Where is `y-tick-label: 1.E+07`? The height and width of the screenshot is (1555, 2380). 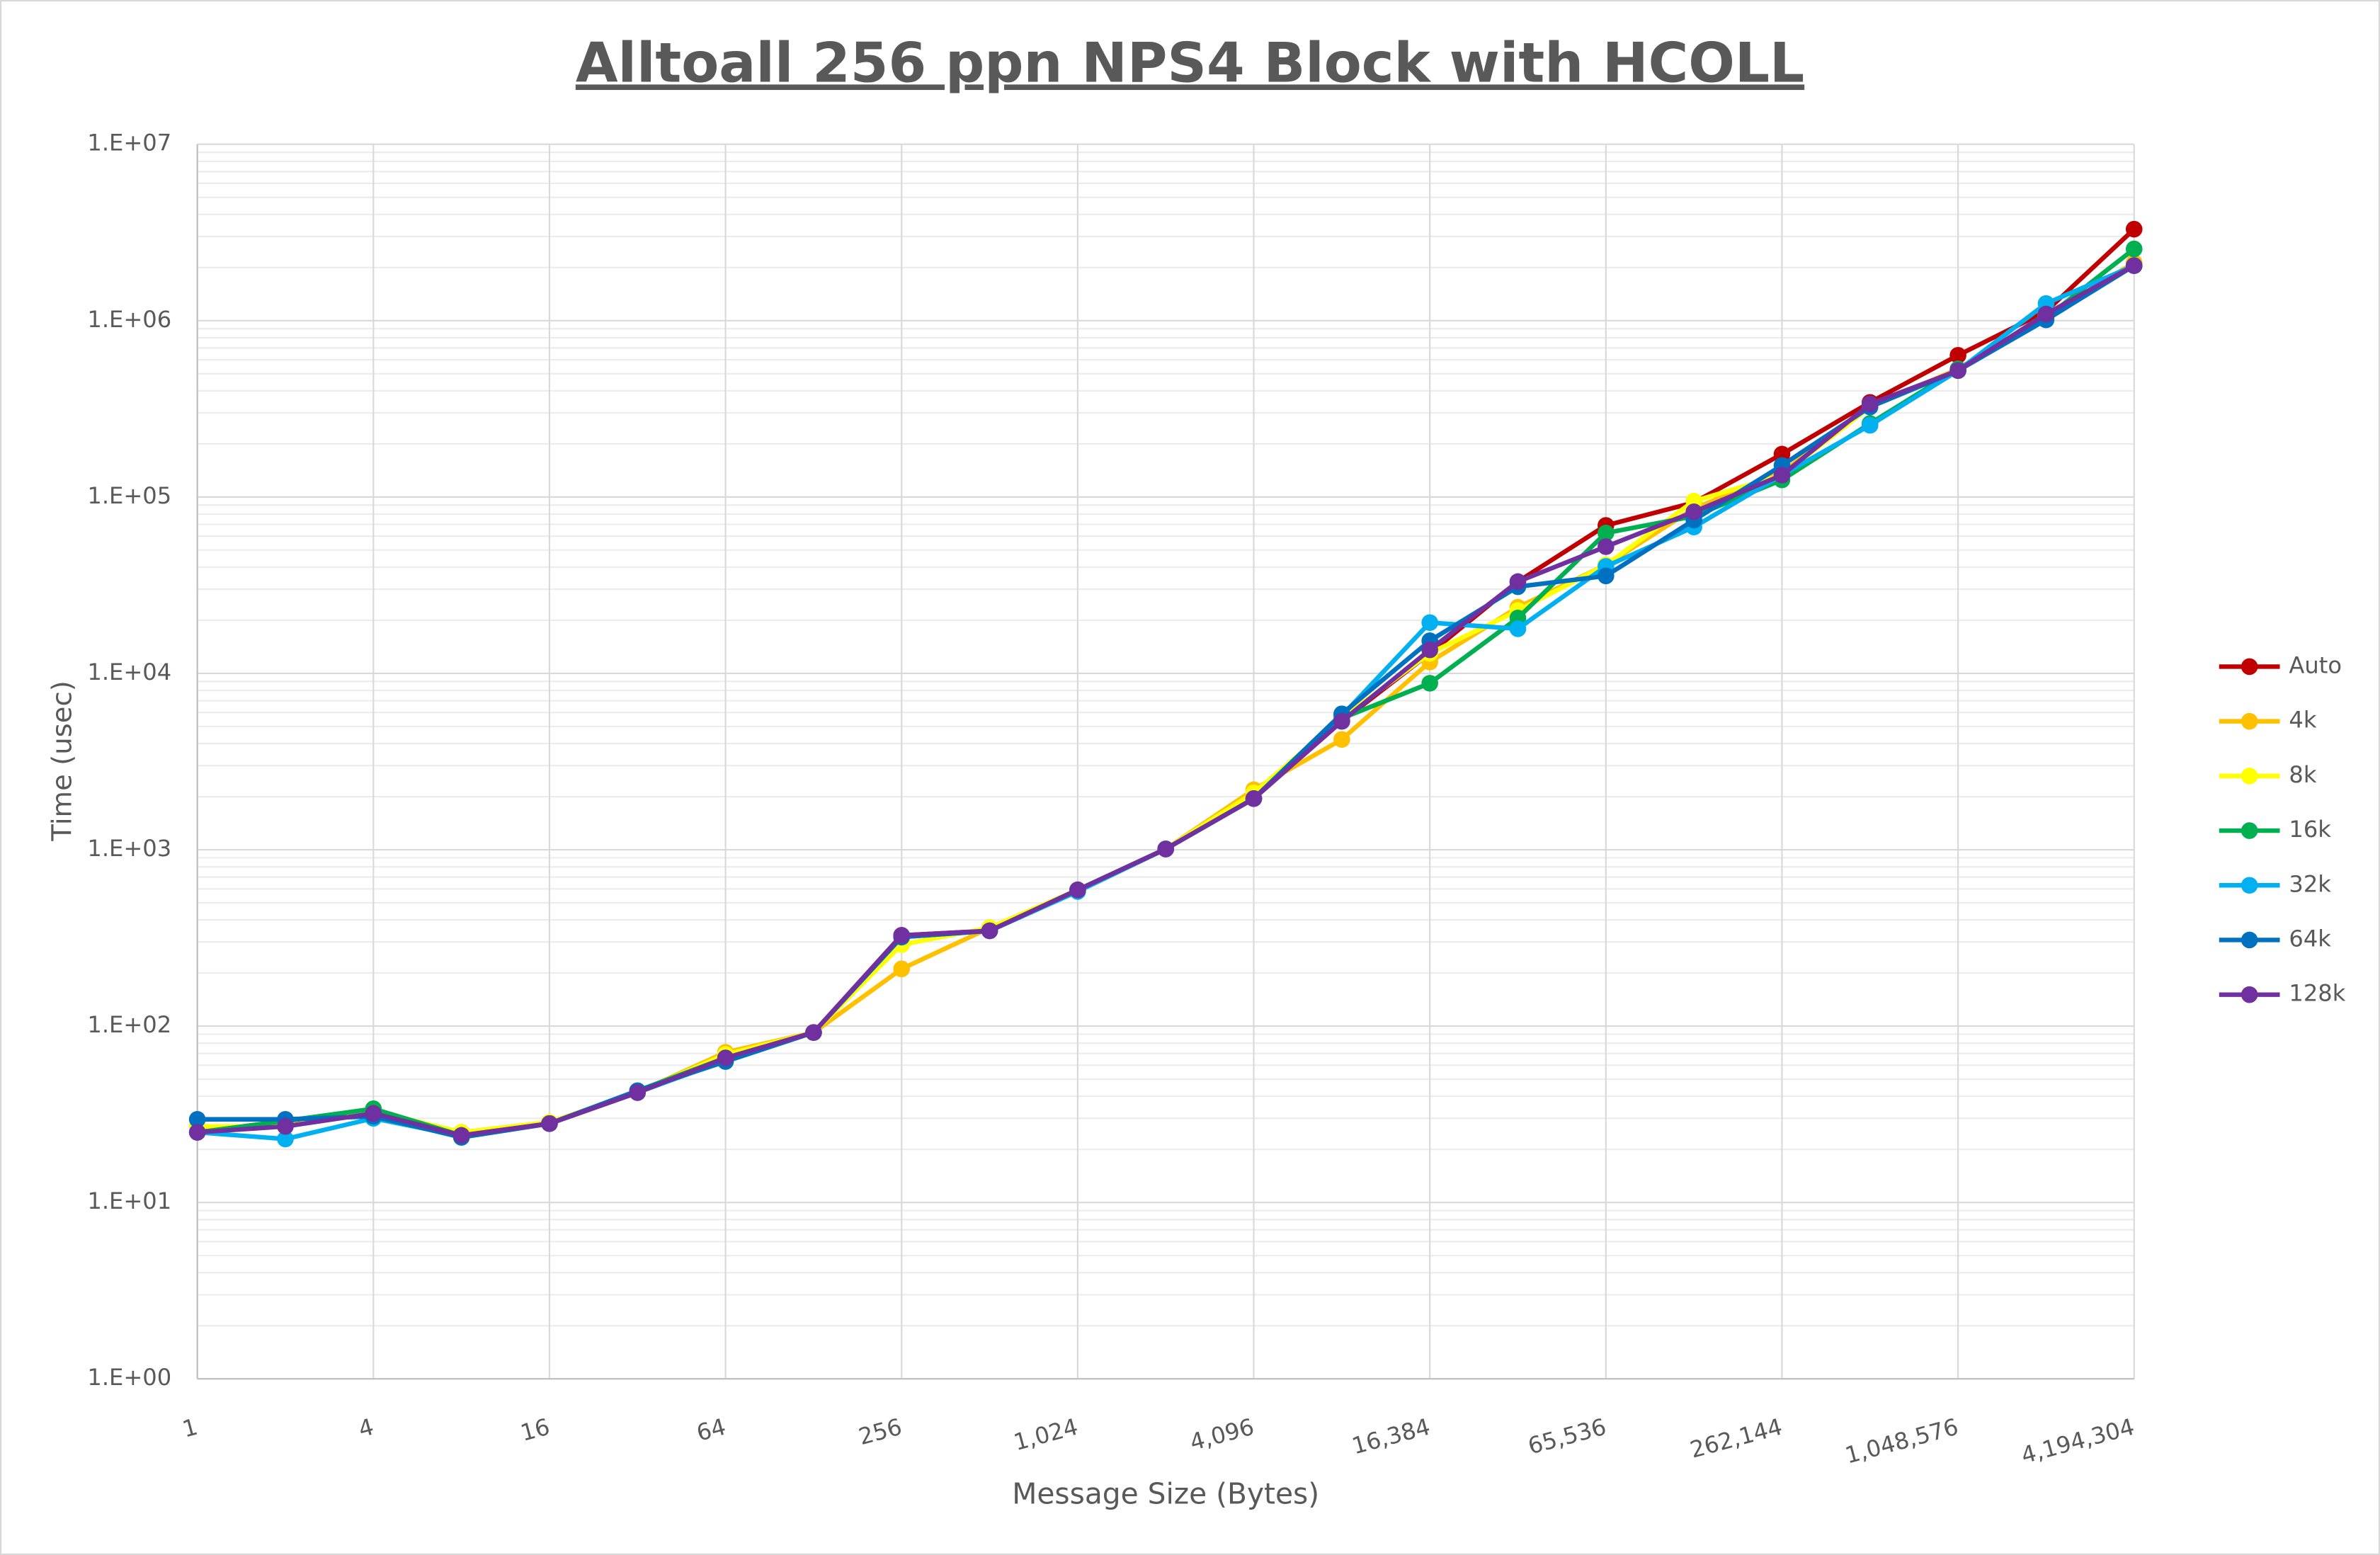 y-tick-label: 1.E+07 is located at coordinates (129, 143).